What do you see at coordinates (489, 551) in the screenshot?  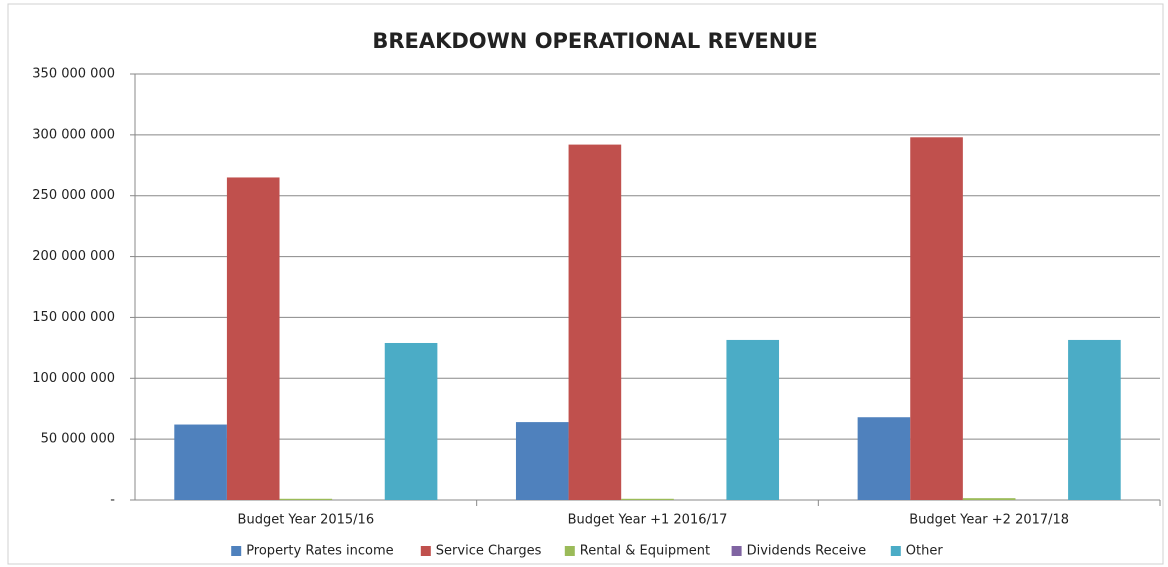 I see `legend-label: Service Charges` at bounding box center [489, 551].